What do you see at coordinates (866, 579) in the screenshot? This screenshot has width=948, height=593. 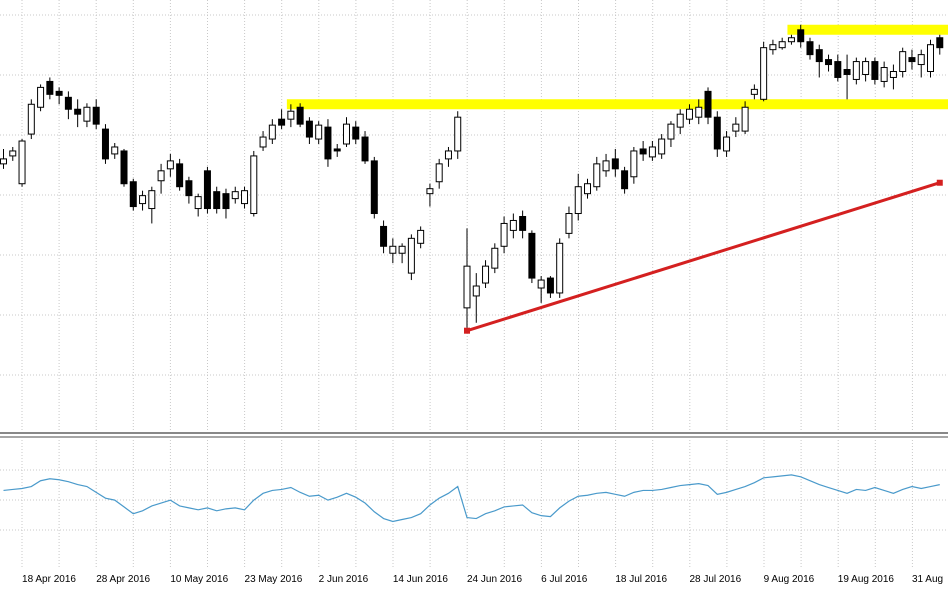 I see `x-tick-label: 19 Aug 2016` at bounding box center [866, 579].